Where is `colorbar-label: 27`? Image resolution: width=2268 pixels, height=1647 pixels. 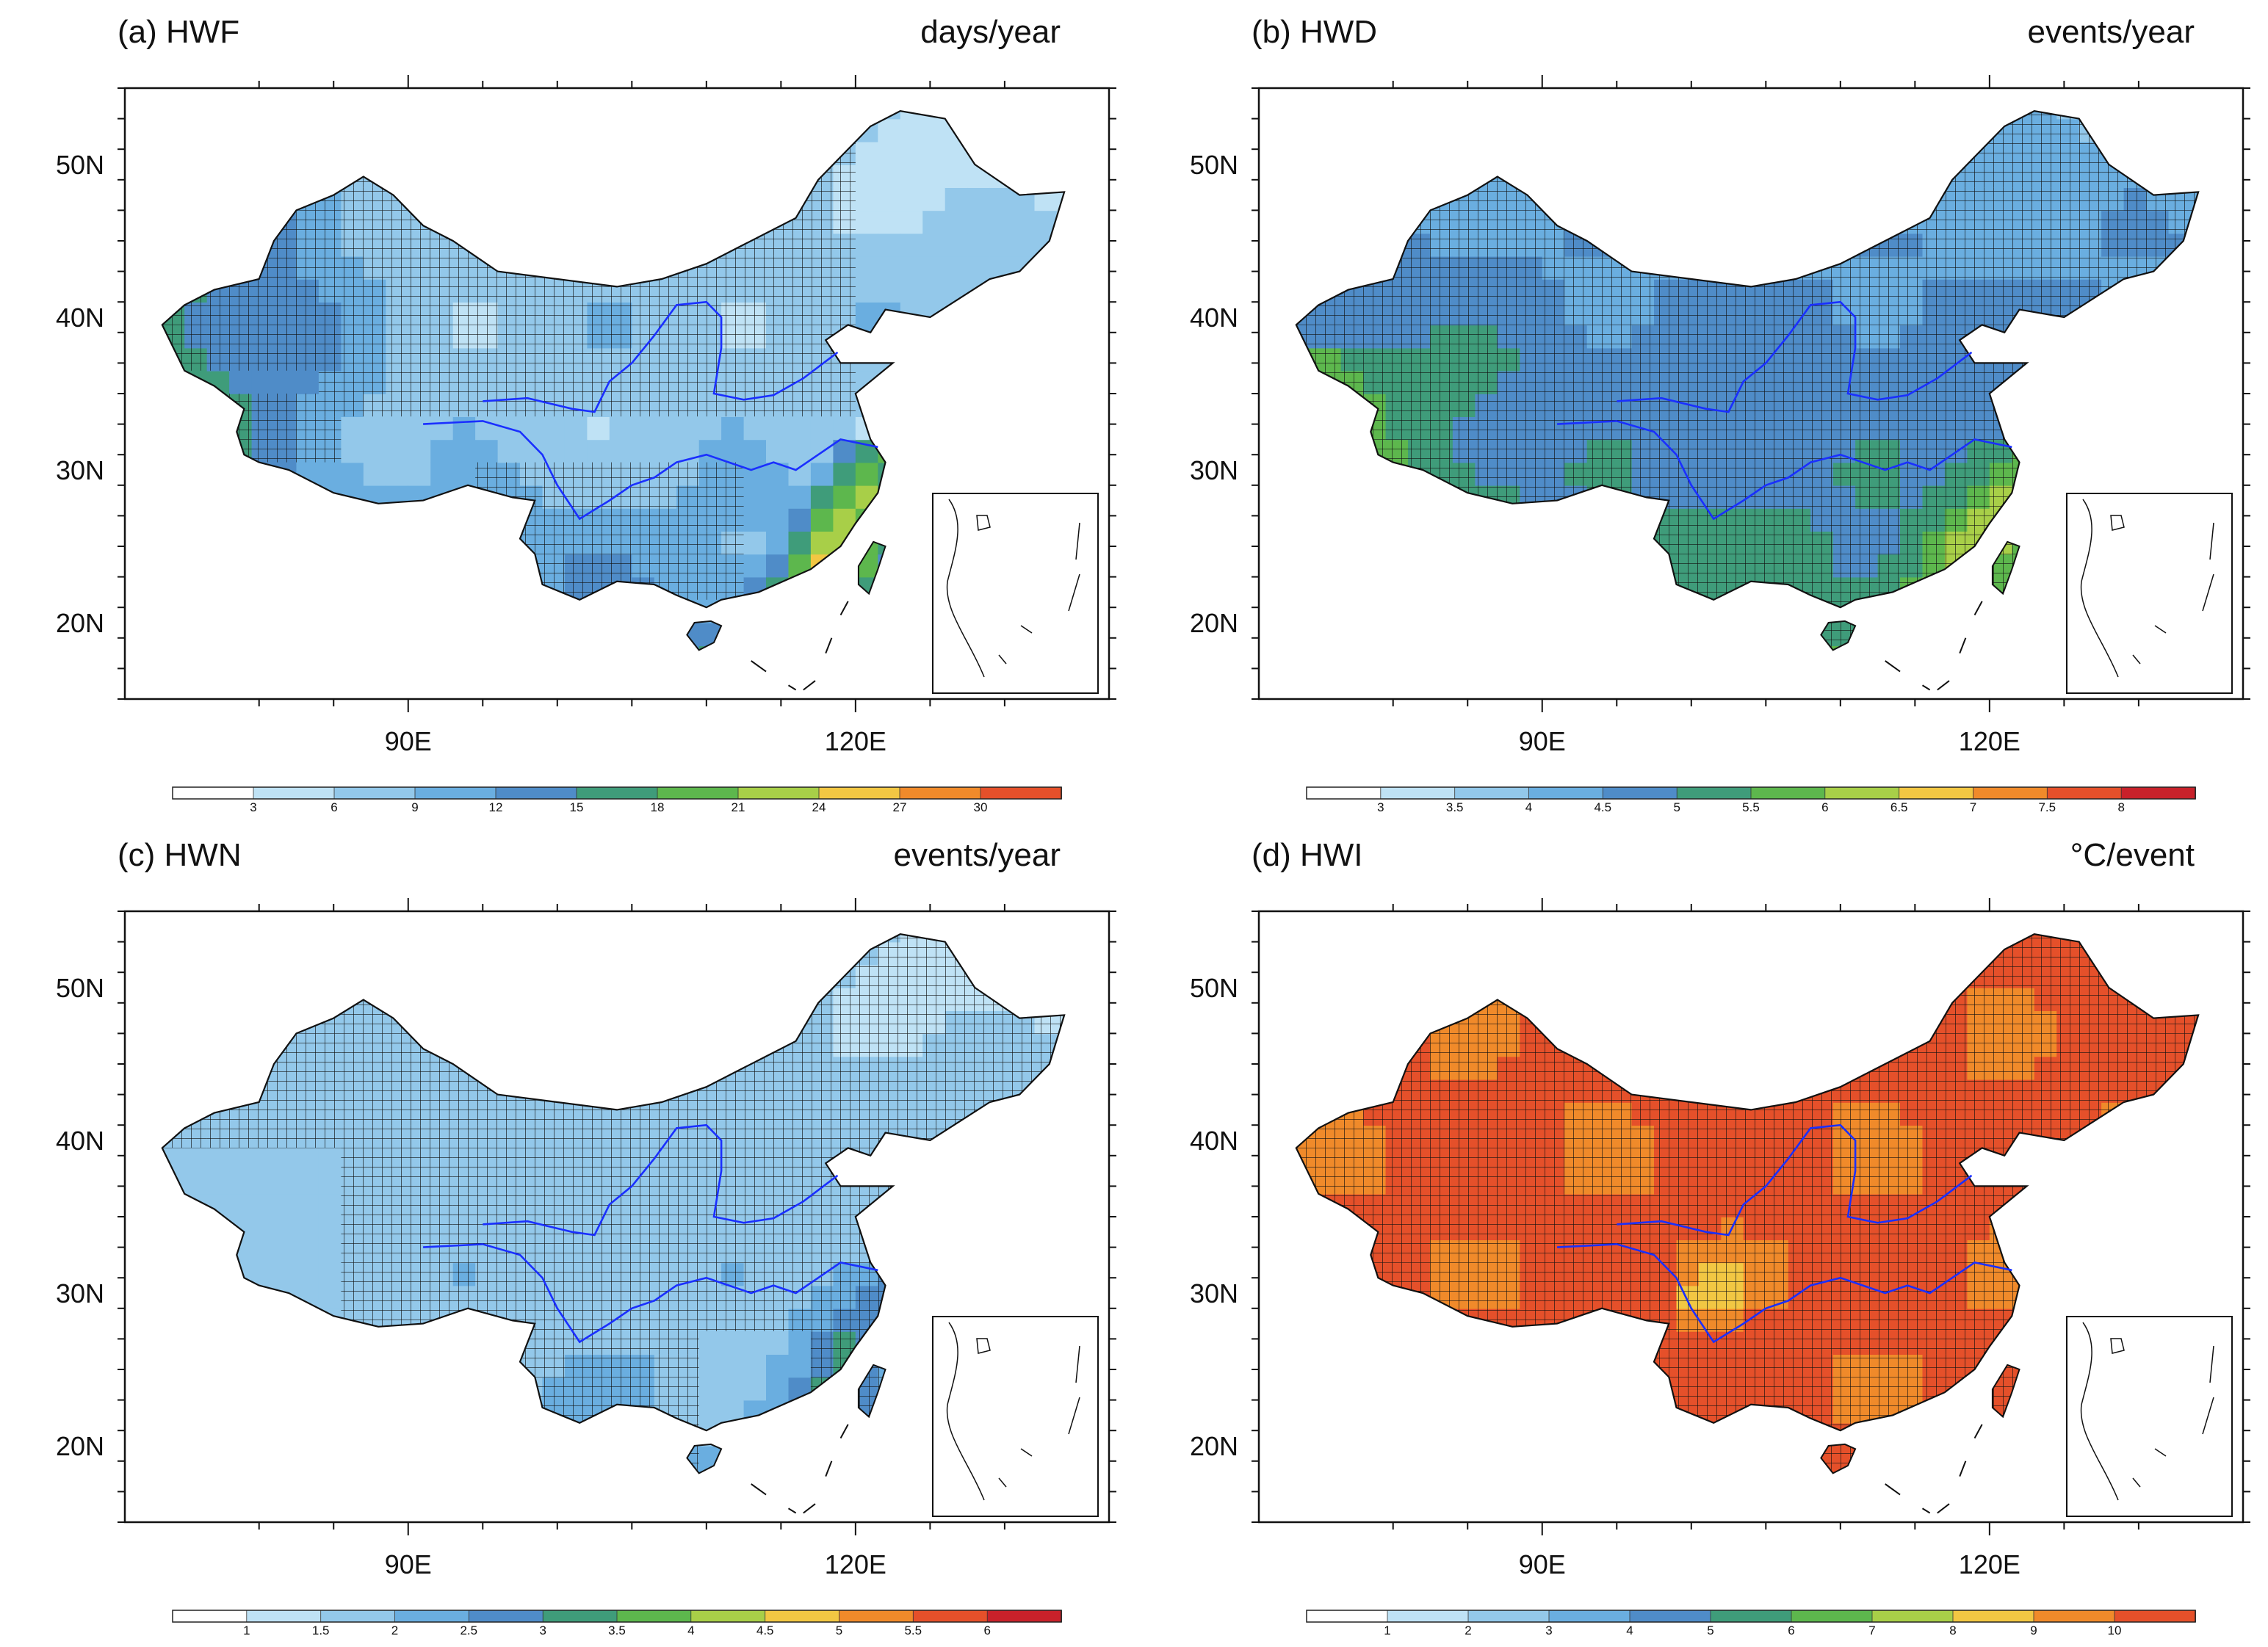 colorbar-label: 27 is located at coordinates (900, 807).